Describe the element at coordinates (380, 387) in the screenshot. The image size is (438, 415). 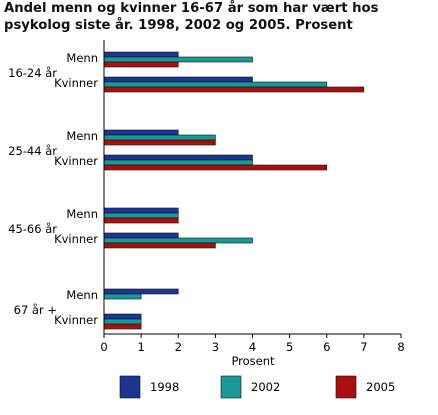
I see `legend-label-2005: 2005` at that location.